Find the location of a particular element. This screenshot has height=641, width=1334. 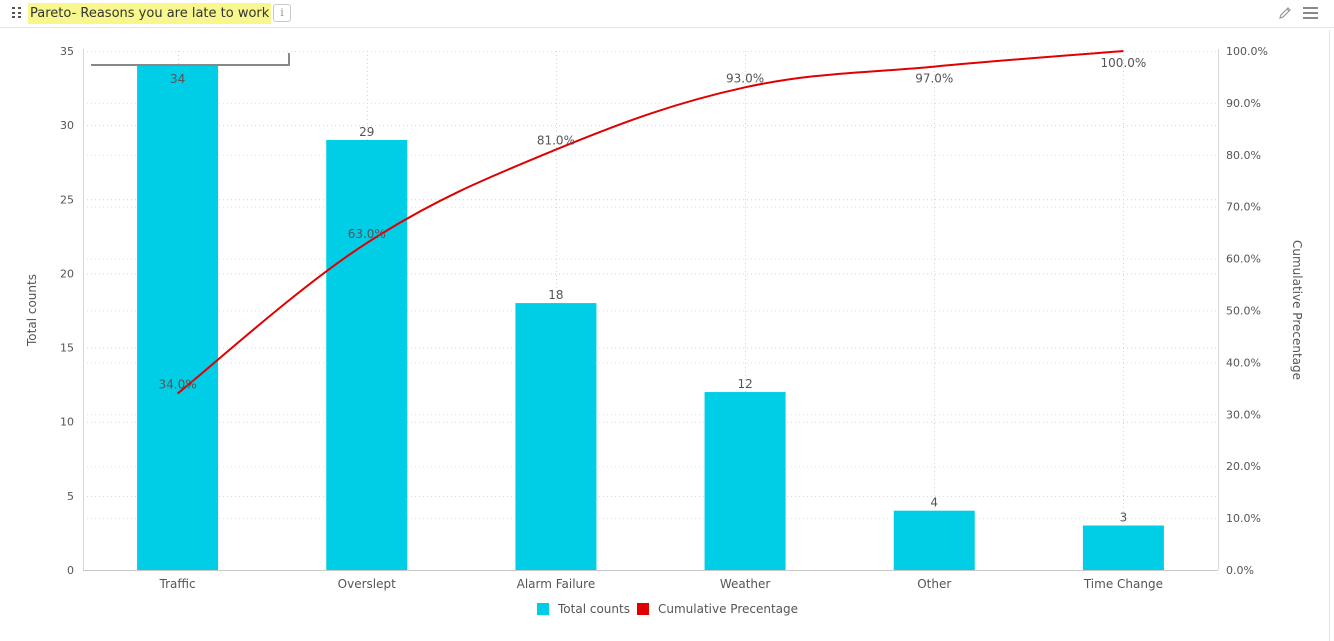

hamburger-menu-icon is located at coordinates (1310, 13).